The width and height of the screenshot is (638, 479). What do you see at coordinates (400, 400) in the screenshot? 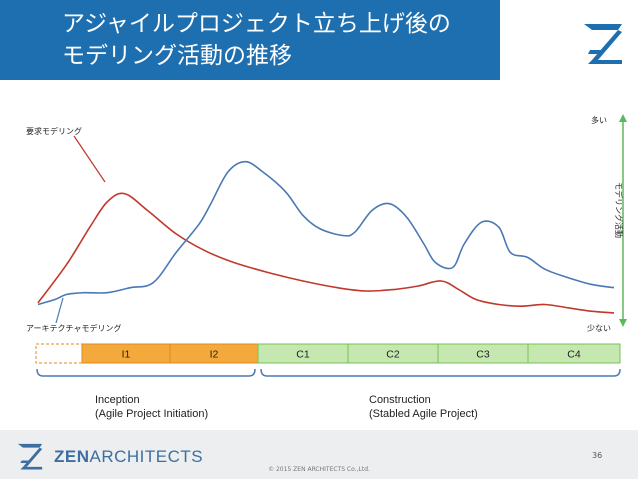
I see `construction-group-label: Construction` at bounding box center [400, 400].